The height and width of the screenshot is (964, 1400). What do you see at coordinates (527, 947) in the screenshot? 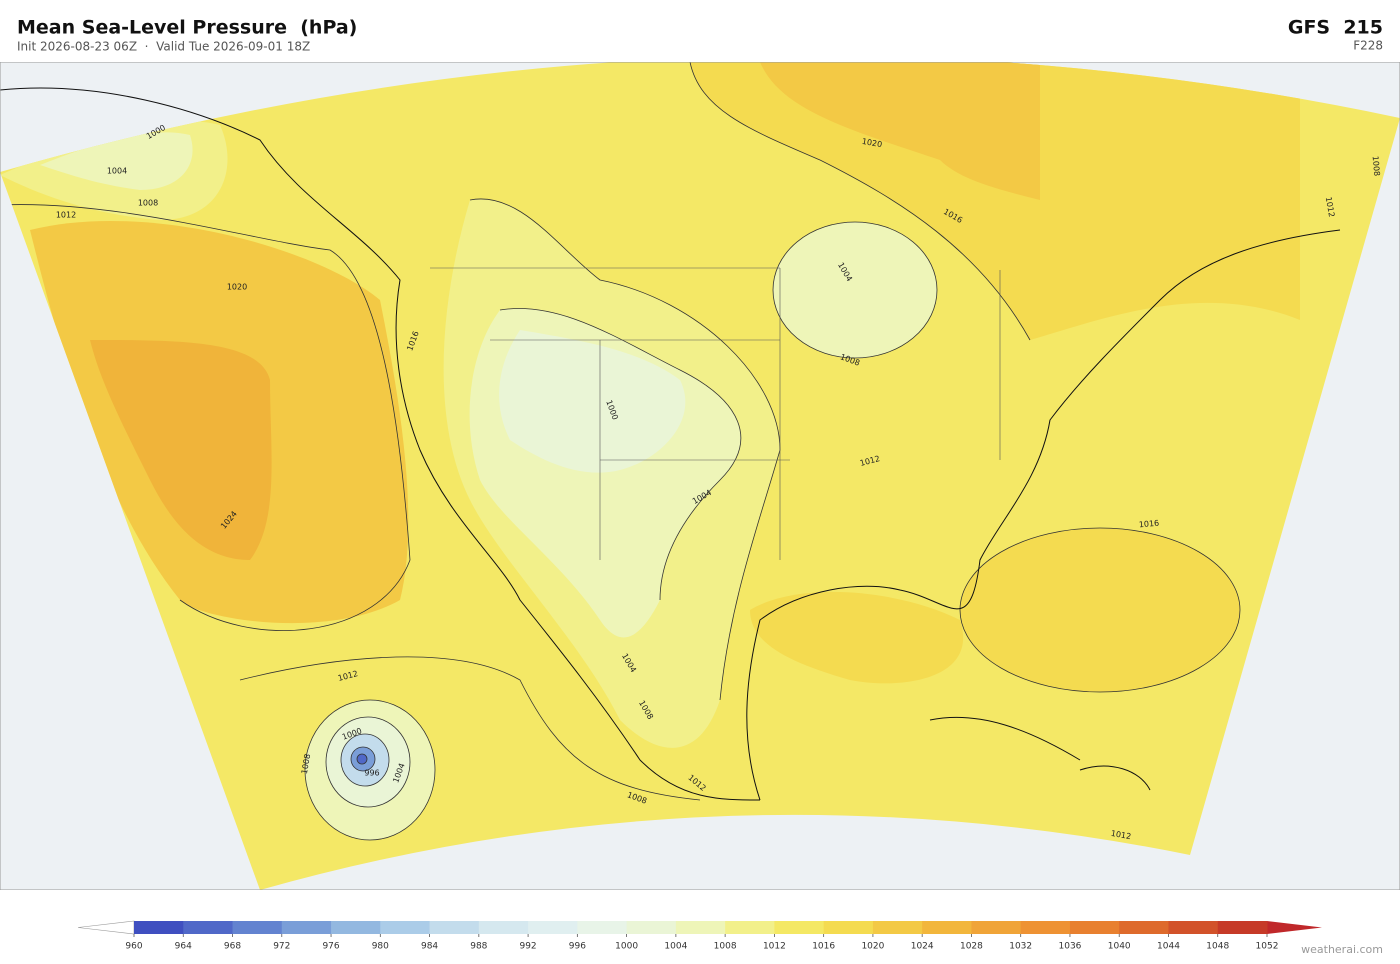
I see `colorbar-tick-label: 992` at bounding box center [527, 947].